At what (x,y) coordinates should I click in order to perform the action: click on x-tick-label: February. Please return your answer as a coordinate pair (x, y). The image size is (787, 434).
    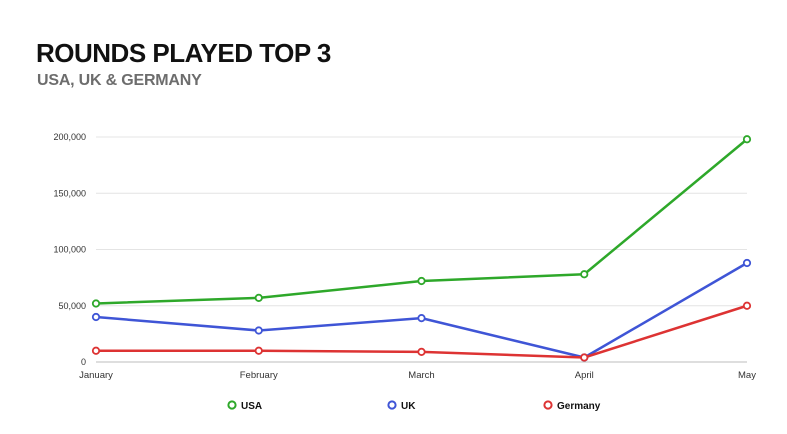
    Looking at the image, I should click on (259, 375).